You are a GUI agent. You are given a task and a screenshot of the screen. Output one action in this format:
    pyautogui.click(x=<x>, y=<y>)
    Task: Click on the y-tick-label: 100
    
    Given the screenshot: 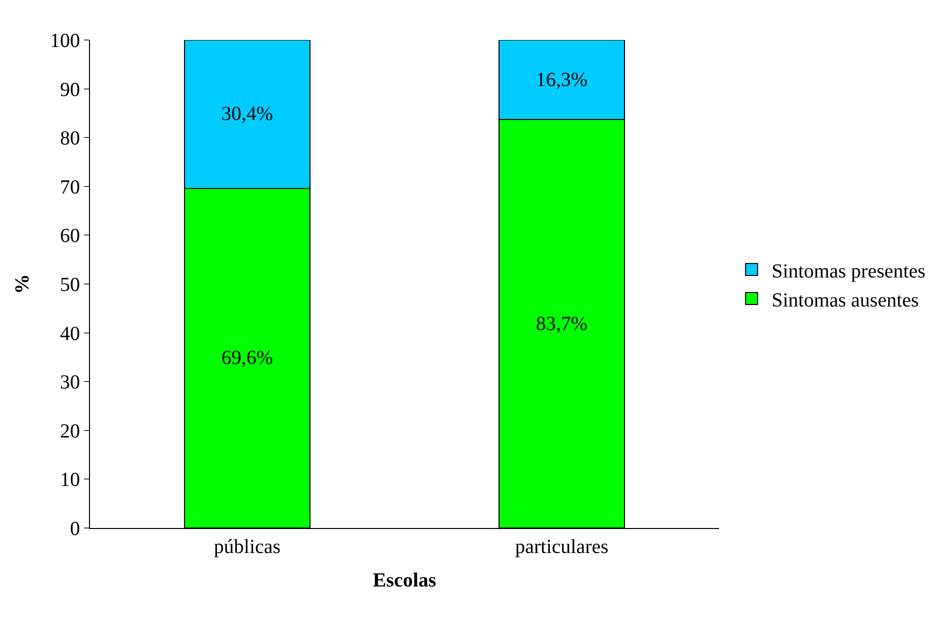 What is the action you would take?
    pyautogui.click(x=65, y=41)
    